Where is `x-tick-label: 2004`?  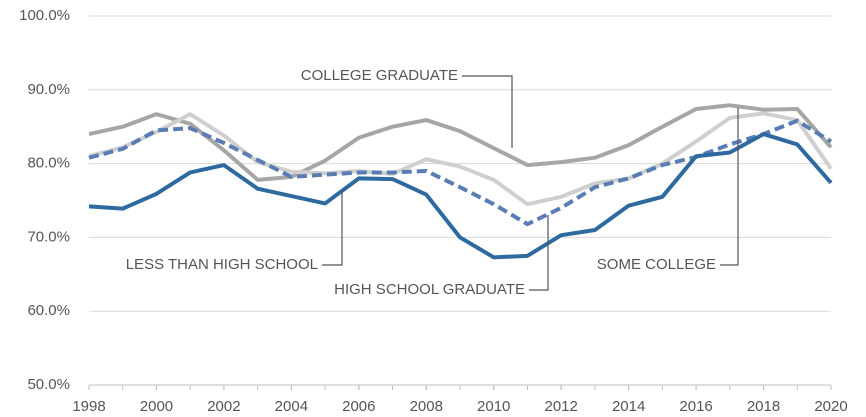 x-tick-label: 2004 is located at coordinates (291, 406).